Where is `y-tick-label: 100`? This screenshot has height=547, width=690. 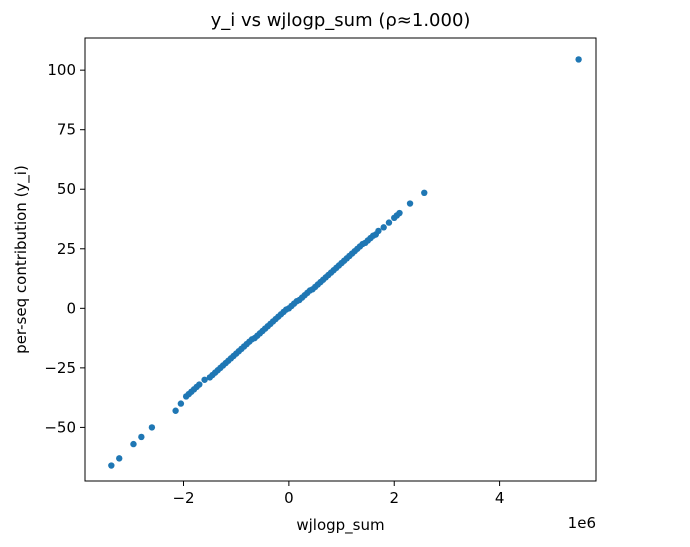
y-tick-label: 100 is located at coordinates (61, 70).